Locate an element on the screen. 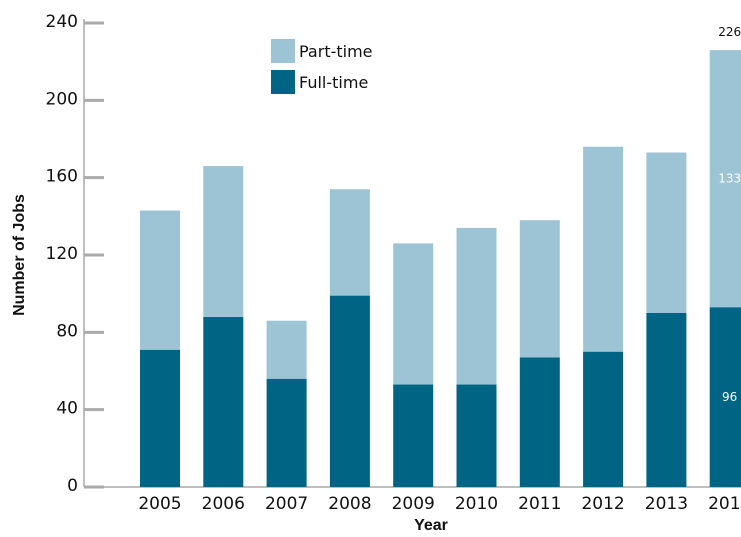 The height and width of the screenshot is (537, 741). x-tick-label: 2006 is located at coordinates (223, 504).